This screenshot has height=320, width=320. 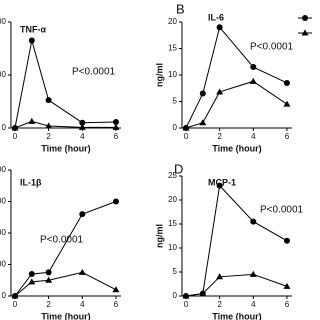 What do you see at coordinates (33, 29) in the screenshot?
I see `panel-title: TNF-α` at bounding box center [33, 29].